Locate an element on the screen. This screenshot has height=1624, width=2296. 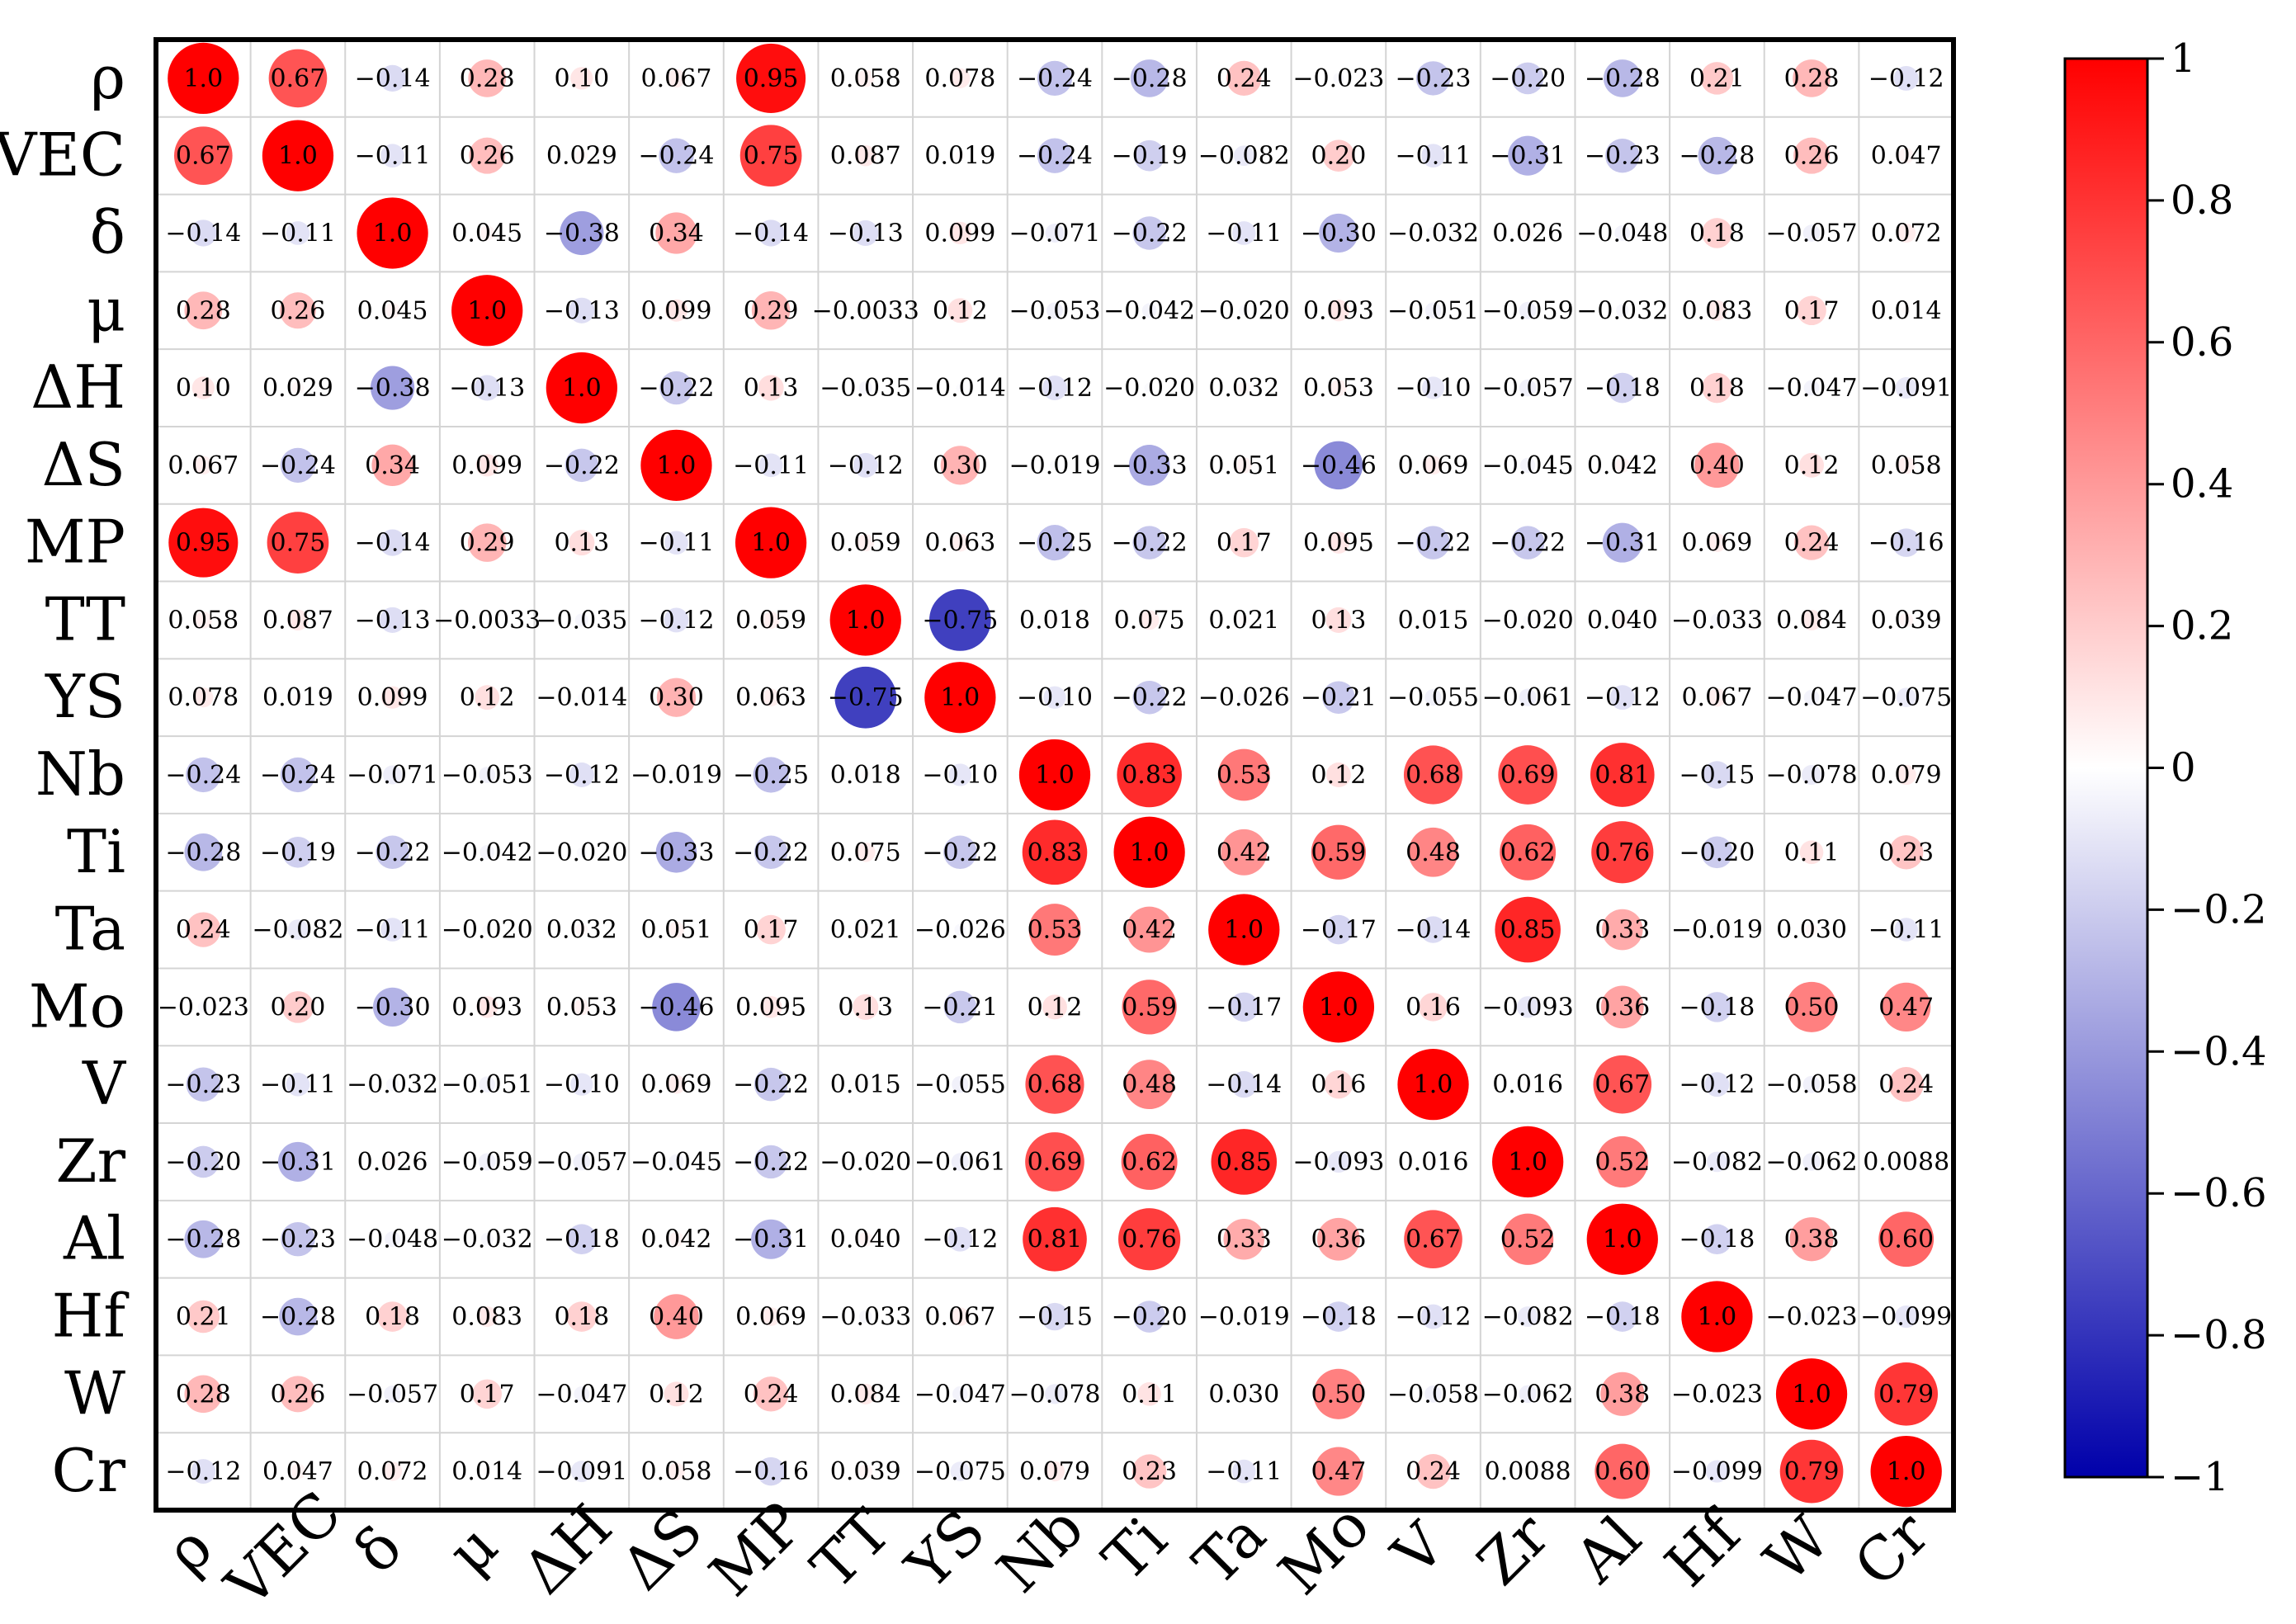
cell-value-label: −0.22 is located at coordinates (393, 853).